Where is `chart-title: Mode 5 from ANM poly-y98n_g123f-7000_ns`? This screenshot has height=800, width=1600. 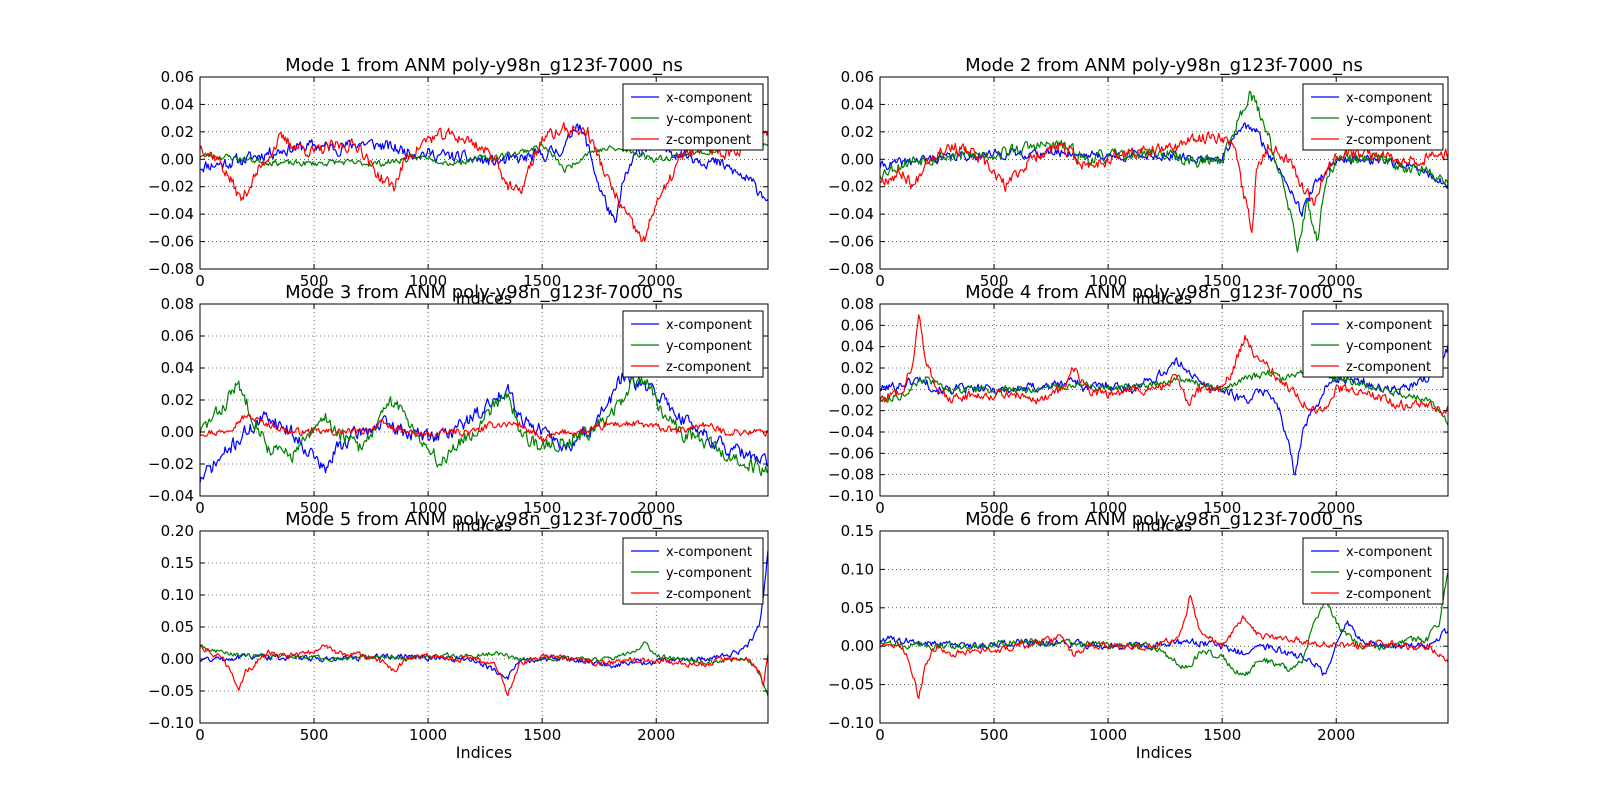 chart-title: Mode 5 from ANM poly-y98n_g123f-7000_ns is located at coordinates (484, 519).